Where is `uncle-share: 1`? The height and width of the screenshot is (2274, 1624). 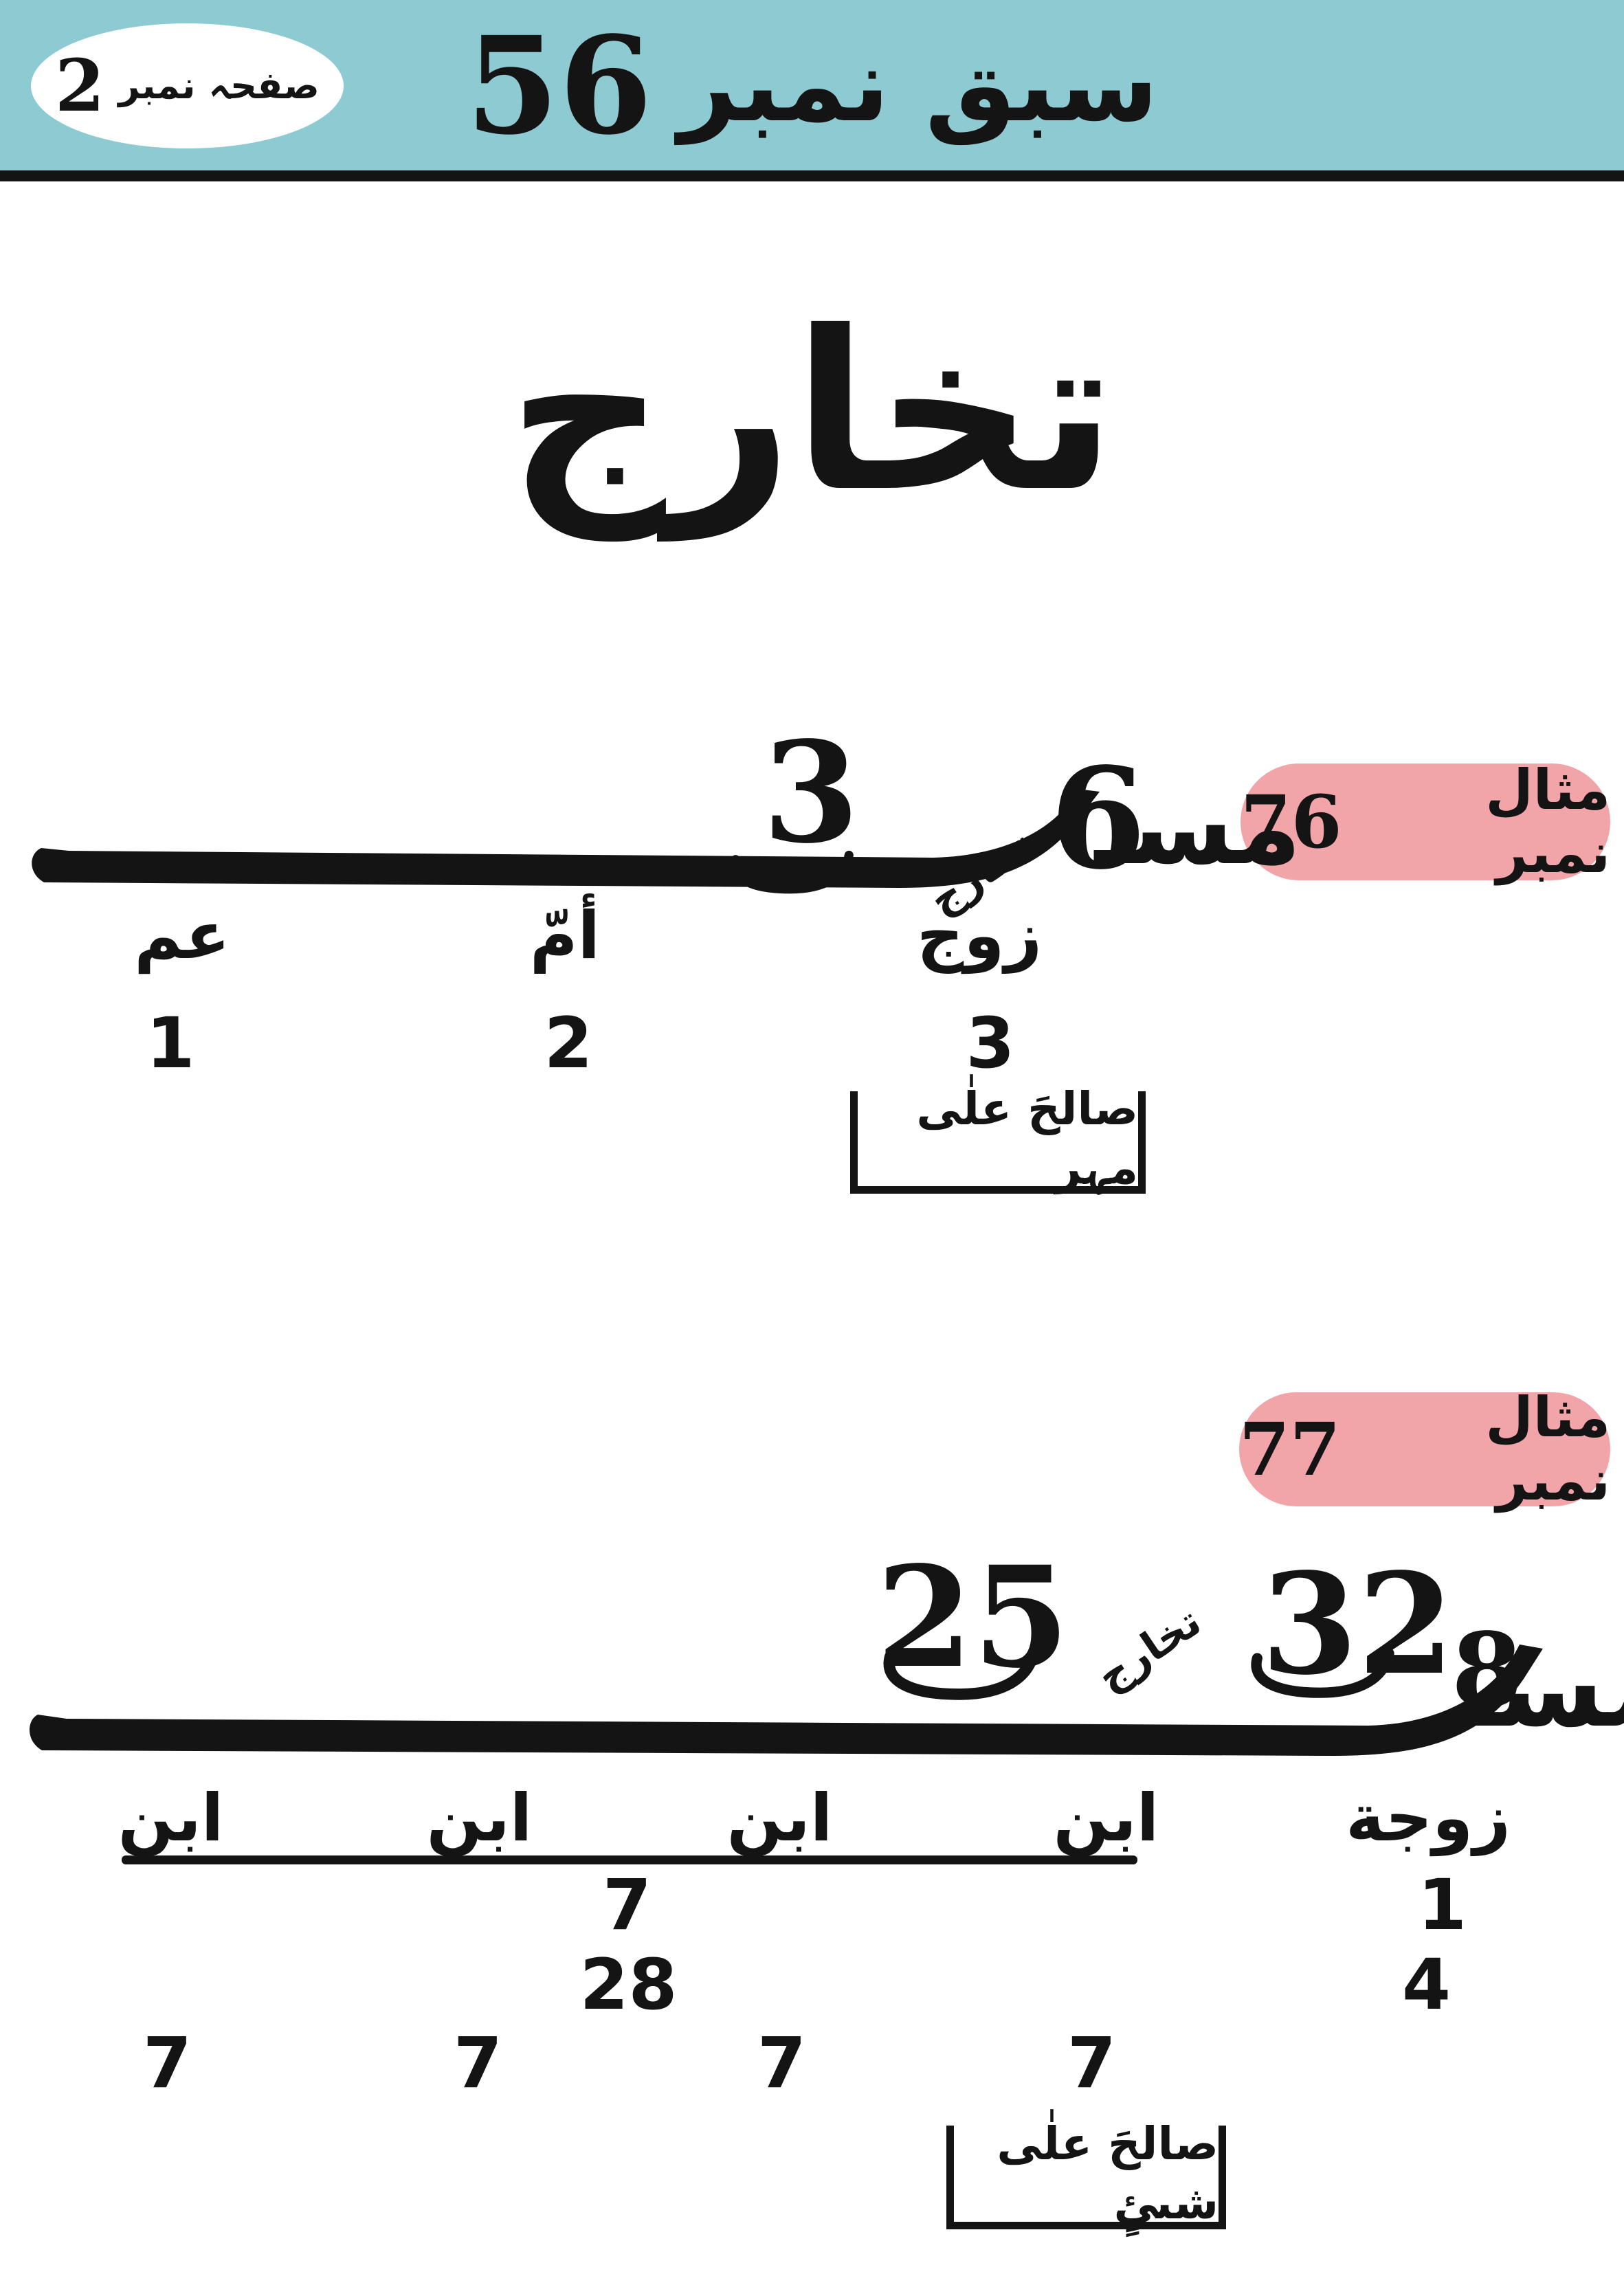 uncle-share: 1 is located at coordinates (170, 1043).